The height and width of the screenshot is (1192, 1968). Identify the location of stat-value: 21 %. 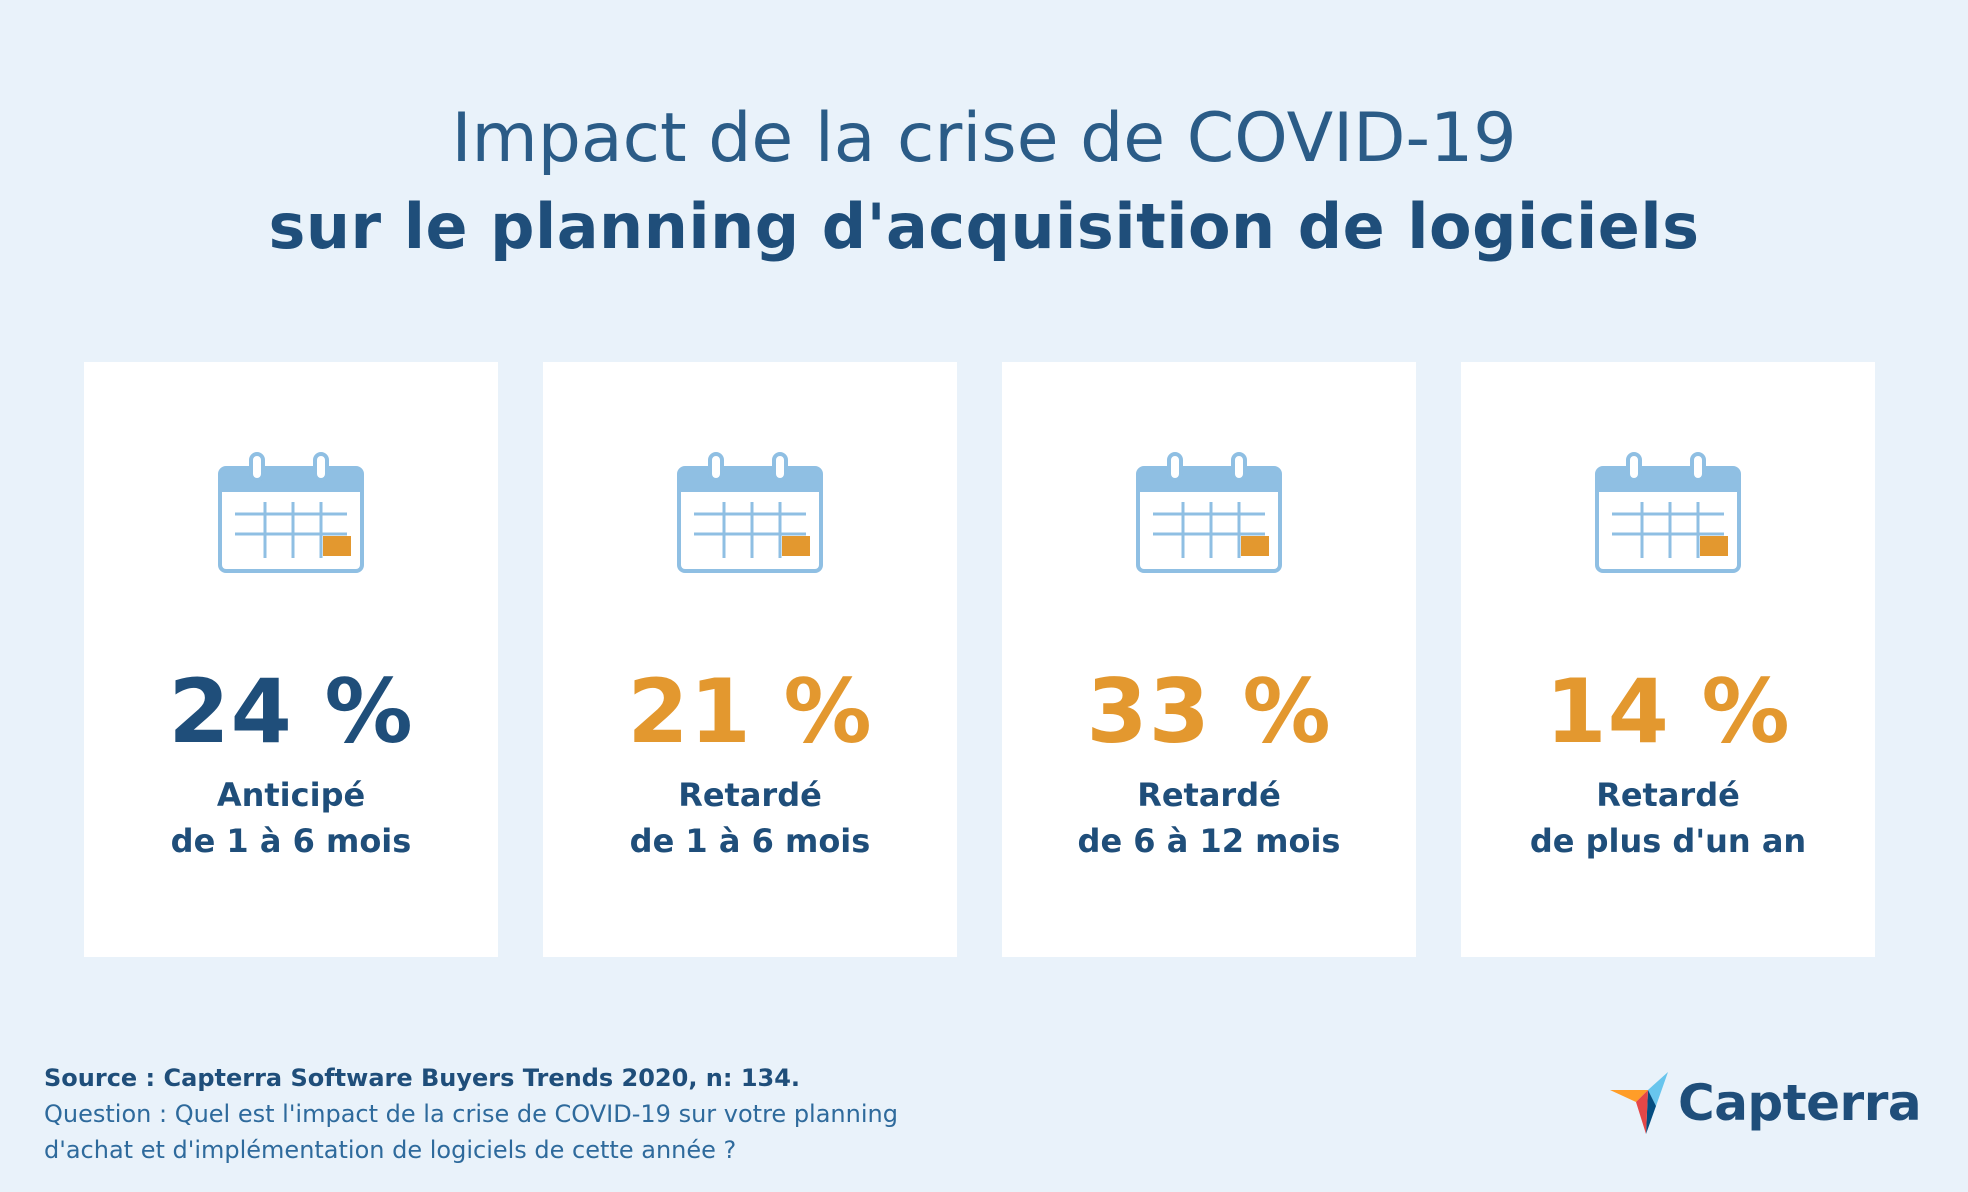
(750, 711).